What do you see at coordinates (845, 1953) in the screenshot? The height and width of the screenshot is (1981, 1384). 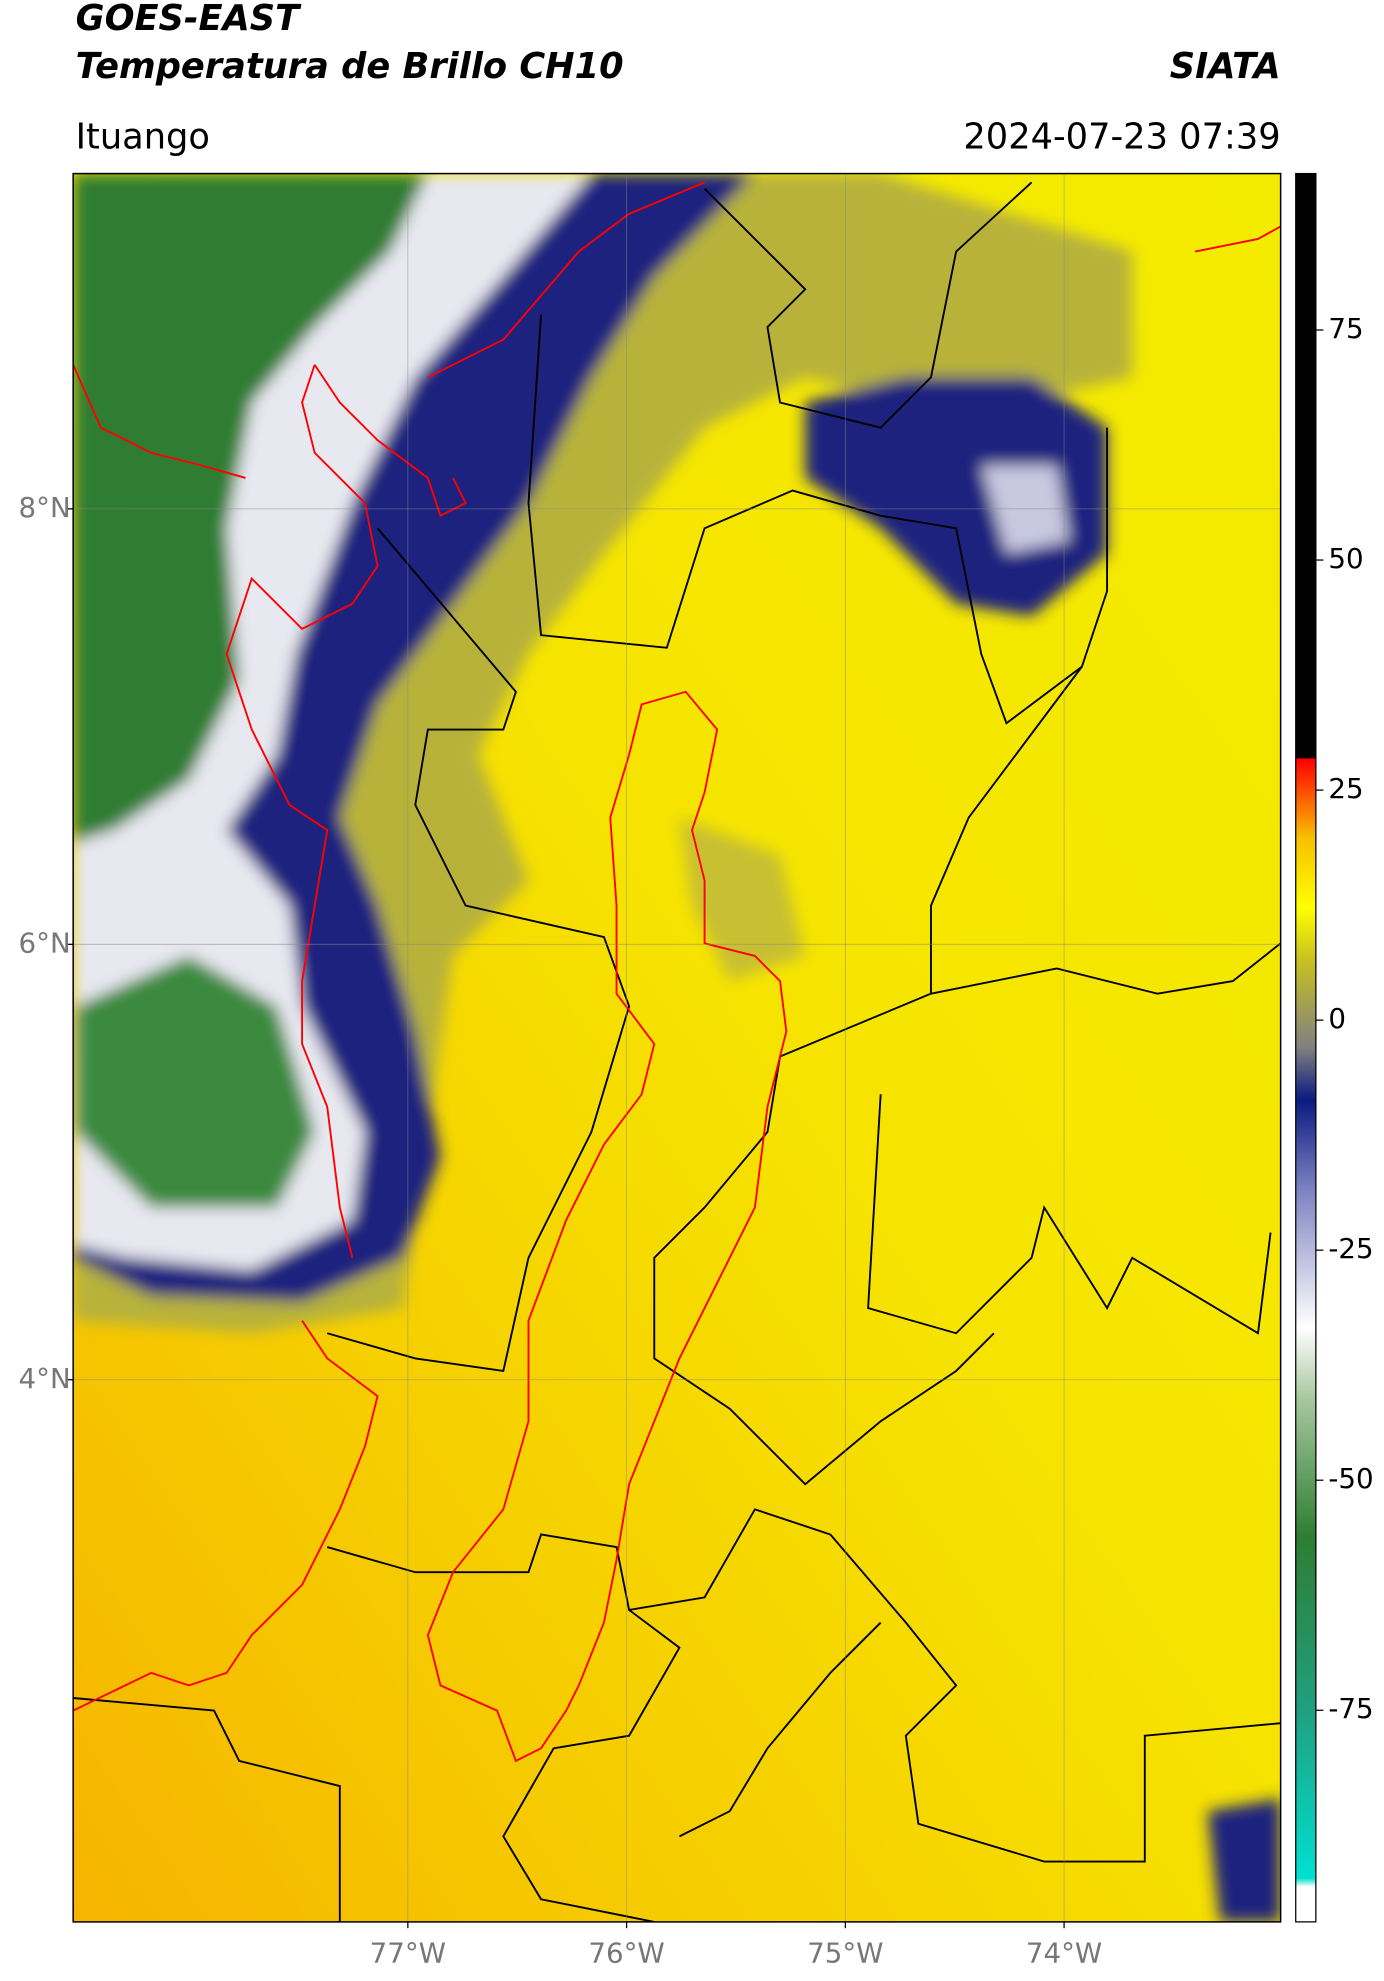 I see `x-tick-label: 75°W` at bounding box center [845, 1953].